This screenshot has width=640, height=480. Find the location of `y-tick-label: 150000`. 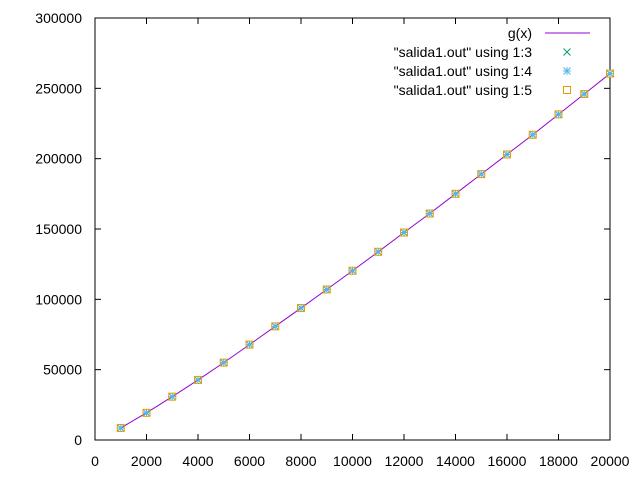

y-tick-label: 150000 is located at coordinates (58, 229).